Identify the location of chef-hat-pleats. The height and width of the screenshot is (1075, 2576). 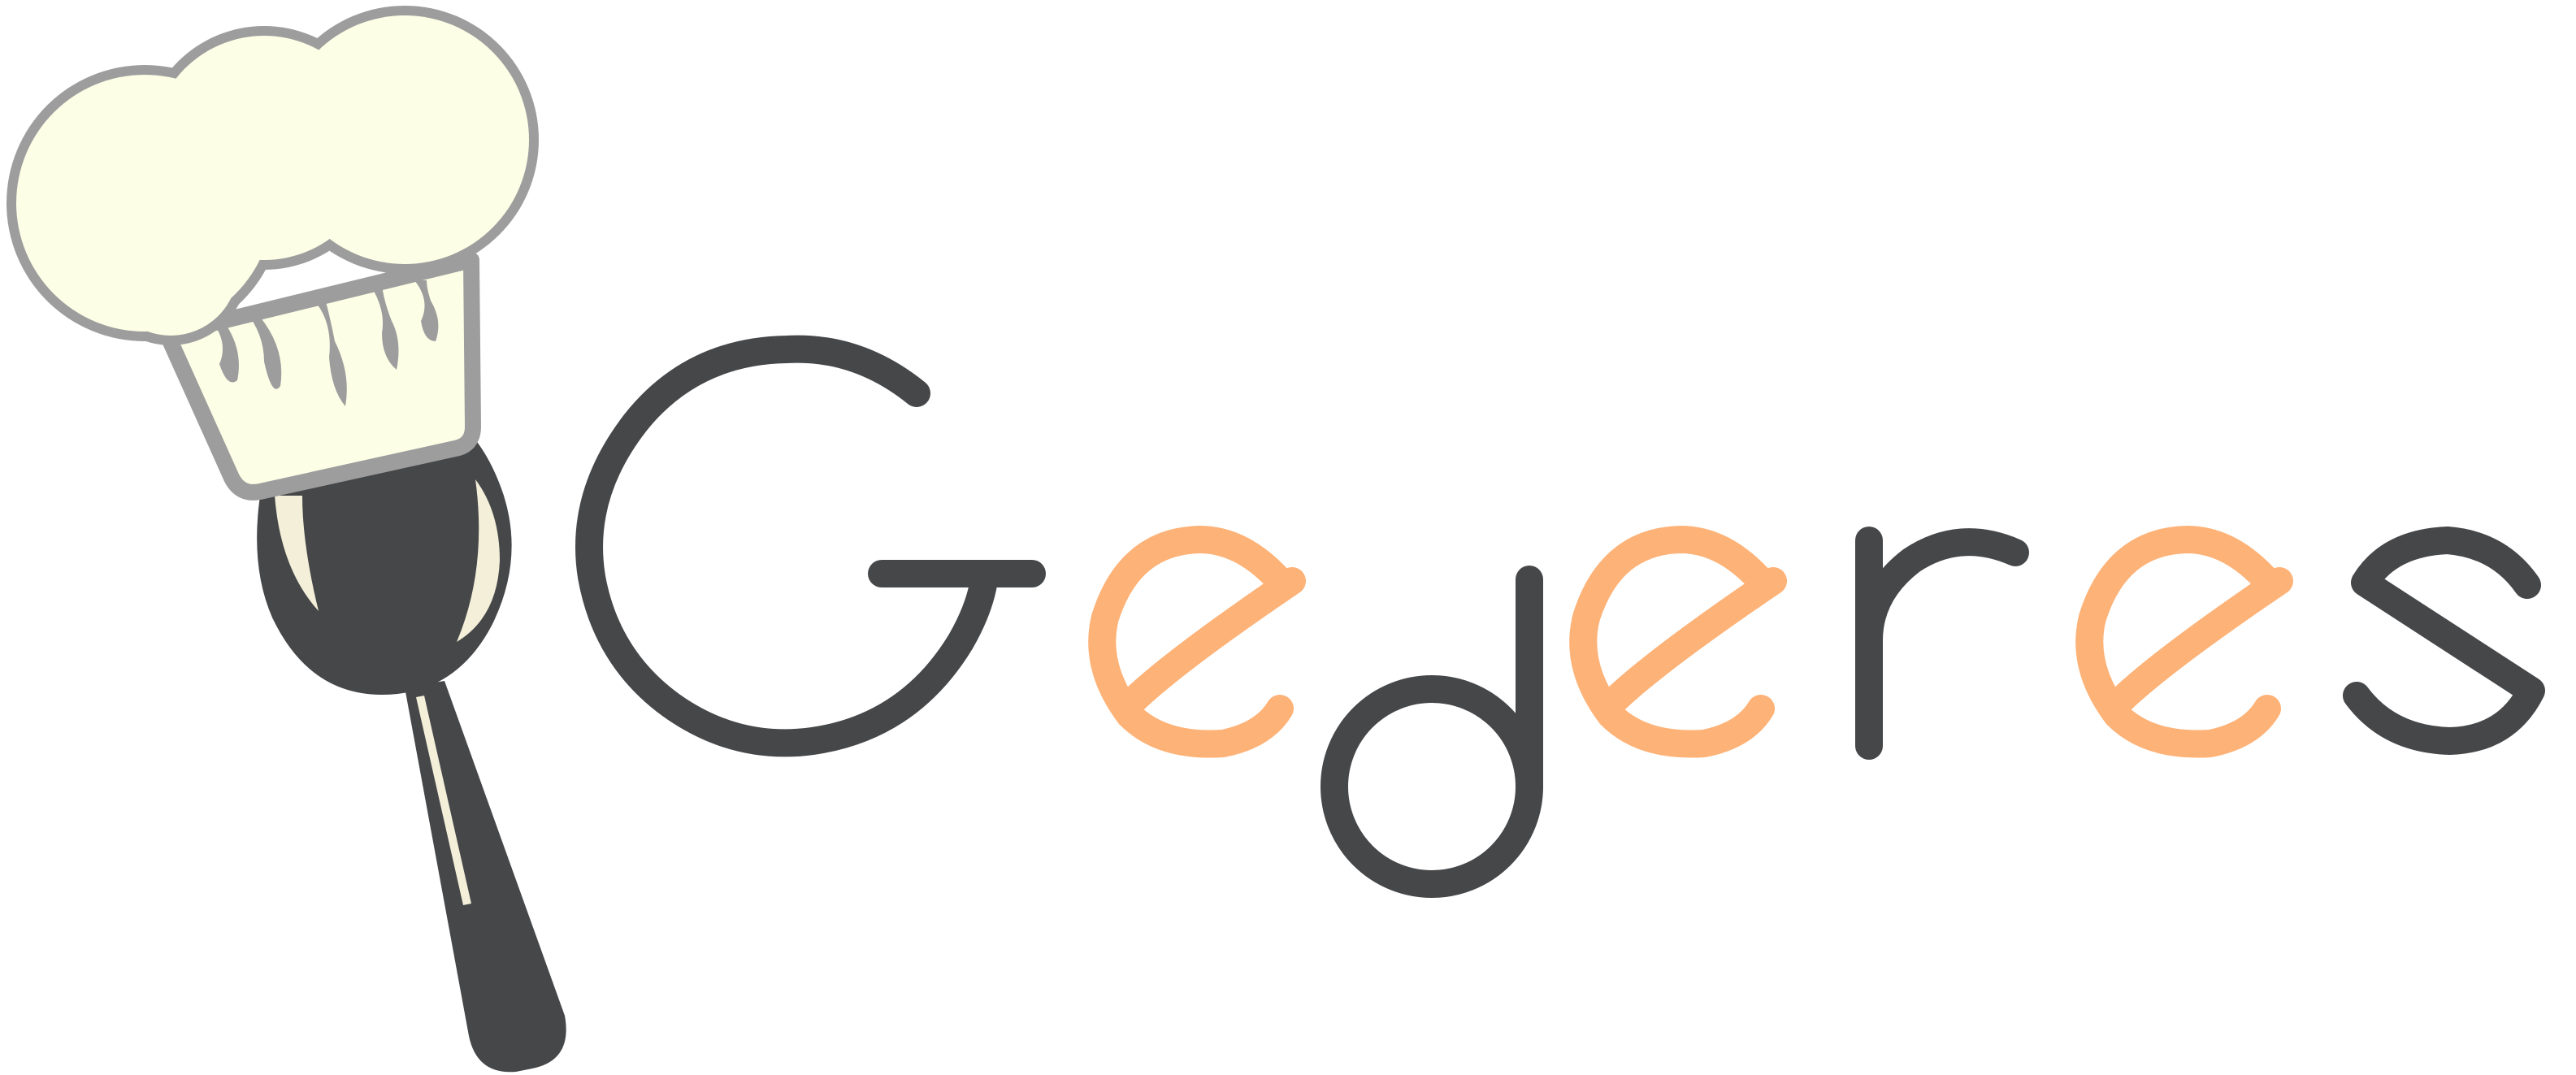
(324, 343).